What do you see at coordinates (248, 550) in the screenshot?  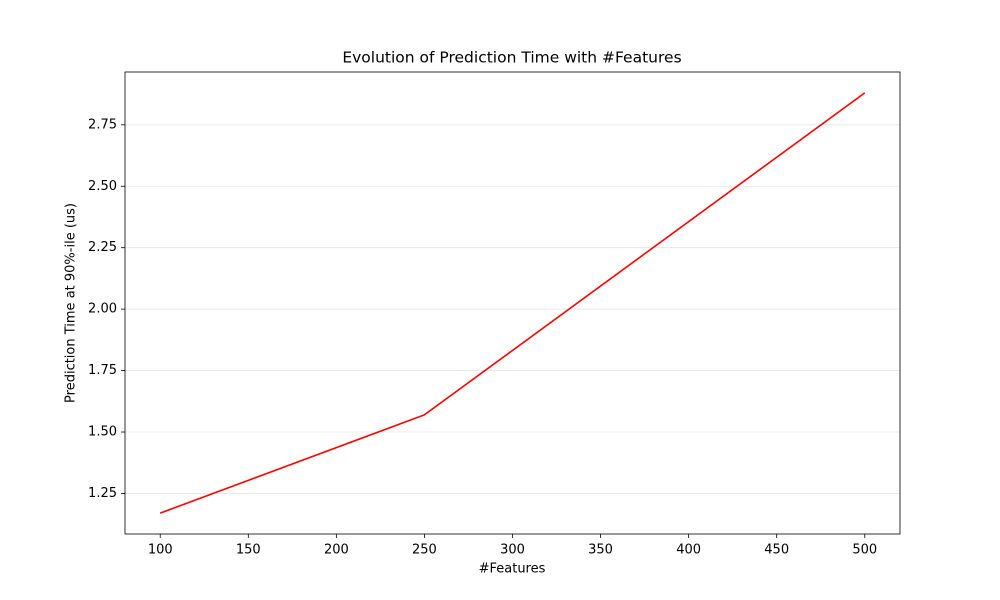 I see `x-tick-label: 150` at bounding box center [248, 550].